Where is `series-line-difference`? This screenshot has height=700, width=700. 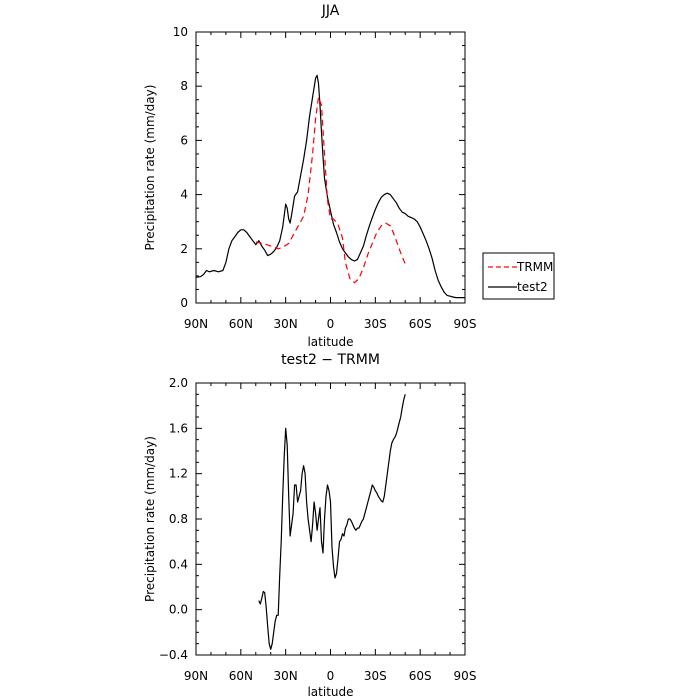 series-line-difference is located at coordinates (332, 522).